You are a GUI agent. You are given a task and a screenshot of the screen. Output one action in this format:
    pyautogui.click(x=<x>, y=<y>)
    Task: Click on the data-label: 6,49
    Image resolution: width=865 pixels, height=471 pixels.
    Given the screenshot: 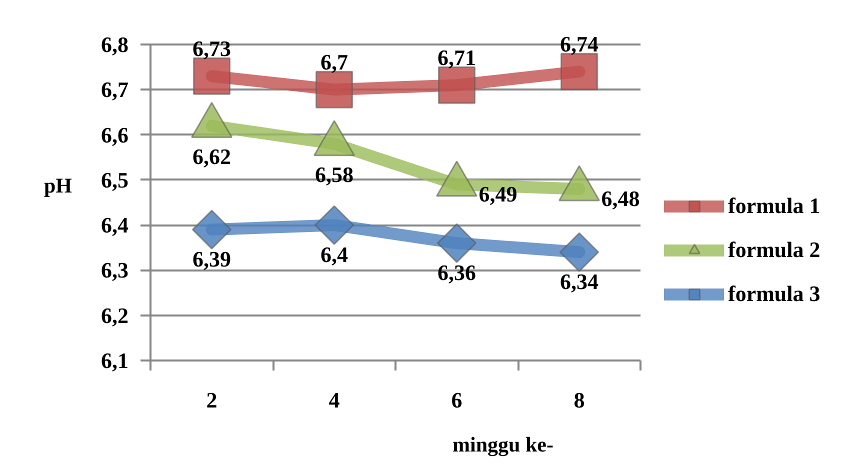 What is the action you would take?
    pyautogui.click(x=498, y=193)
    